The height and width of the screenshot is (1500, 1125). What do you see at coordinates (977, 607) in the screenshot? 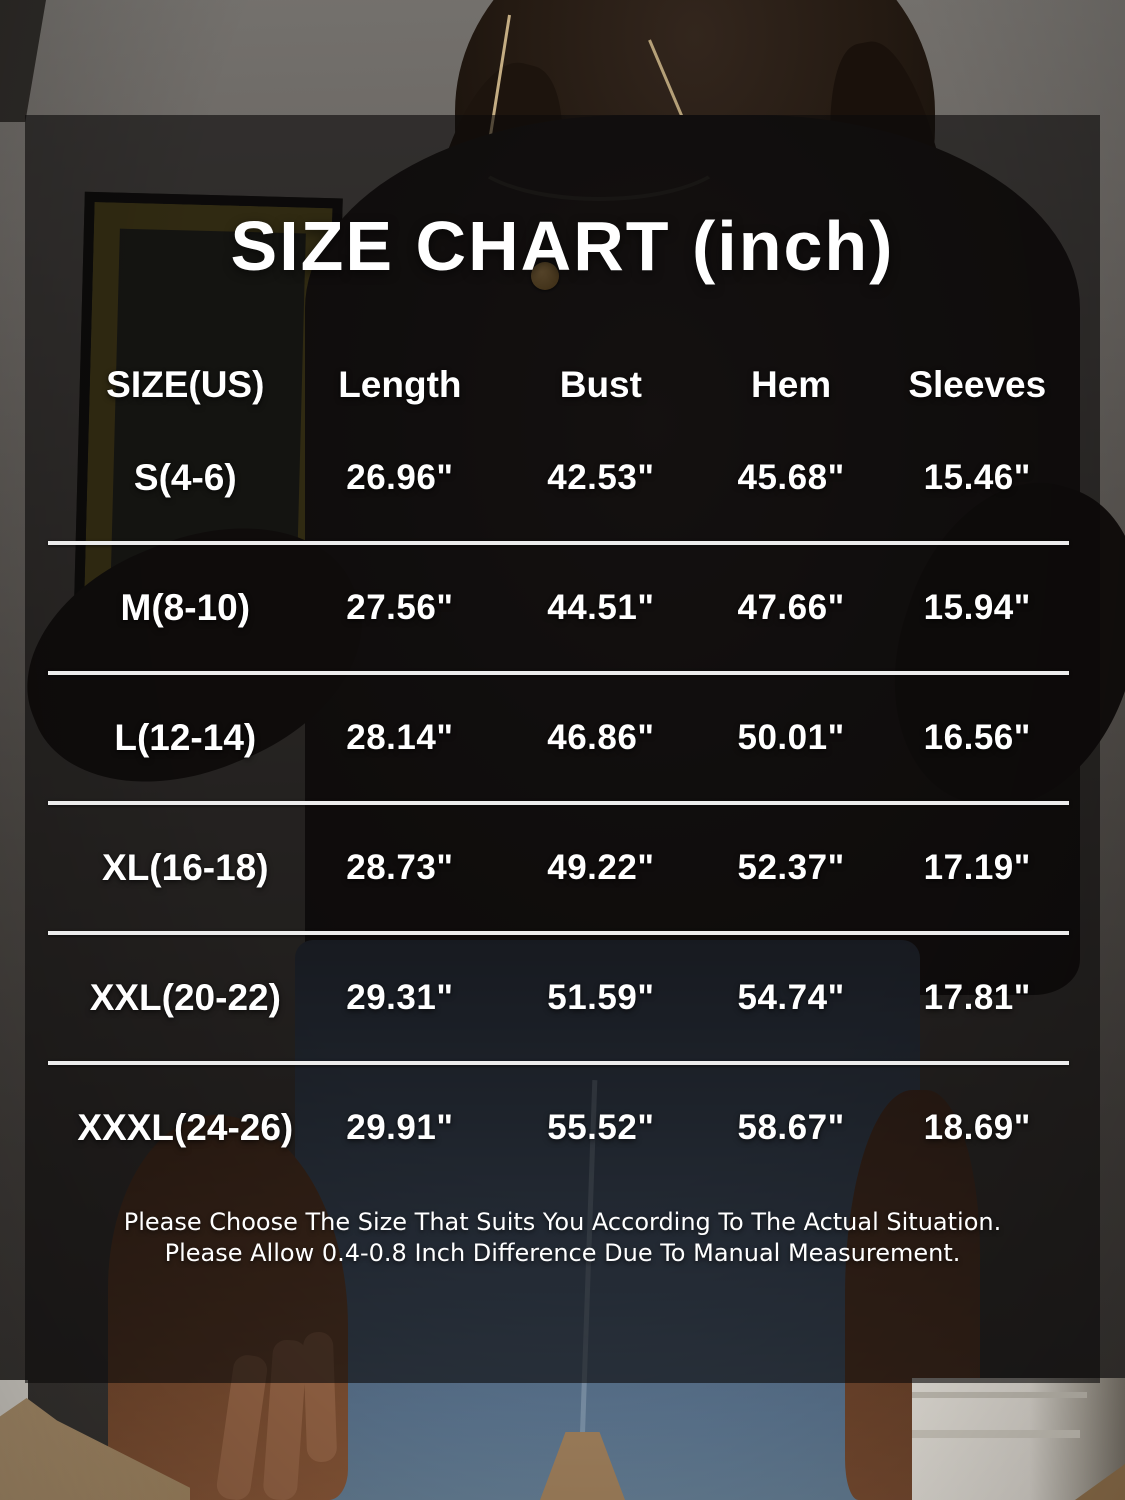
I see `measurement-cell: 15.94"` at bounding box center [977, 607].